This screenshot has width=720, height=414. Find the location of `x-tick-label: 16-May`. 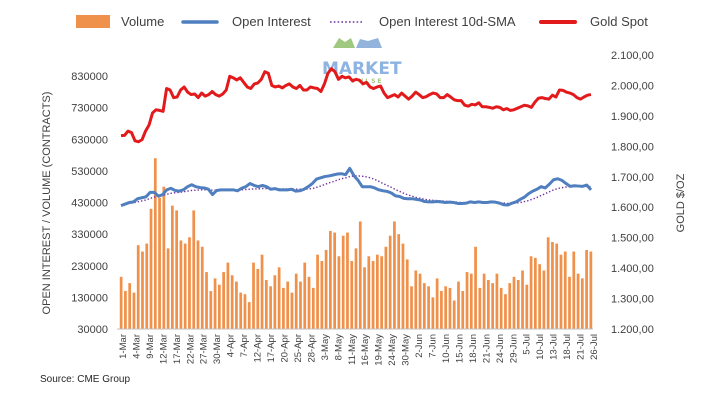

x-tick-label: 16-May is located at coordinates (365, 350).